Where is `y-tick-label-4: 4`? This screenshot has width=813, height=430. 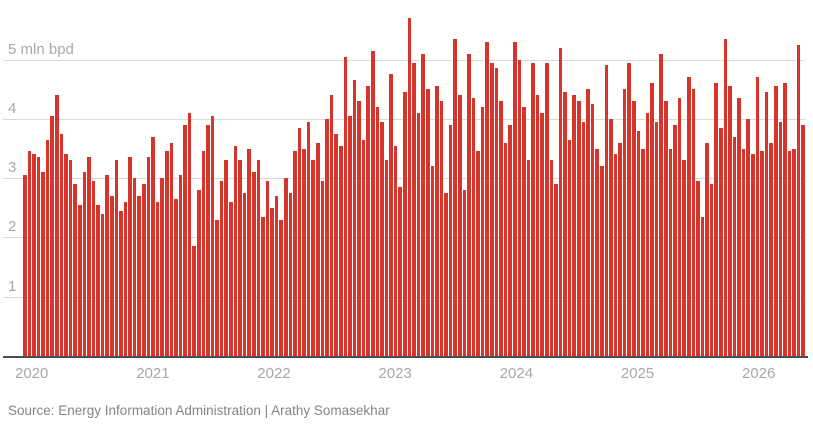 y-tick-label-4: 4 is located at coordinates (12, 108).